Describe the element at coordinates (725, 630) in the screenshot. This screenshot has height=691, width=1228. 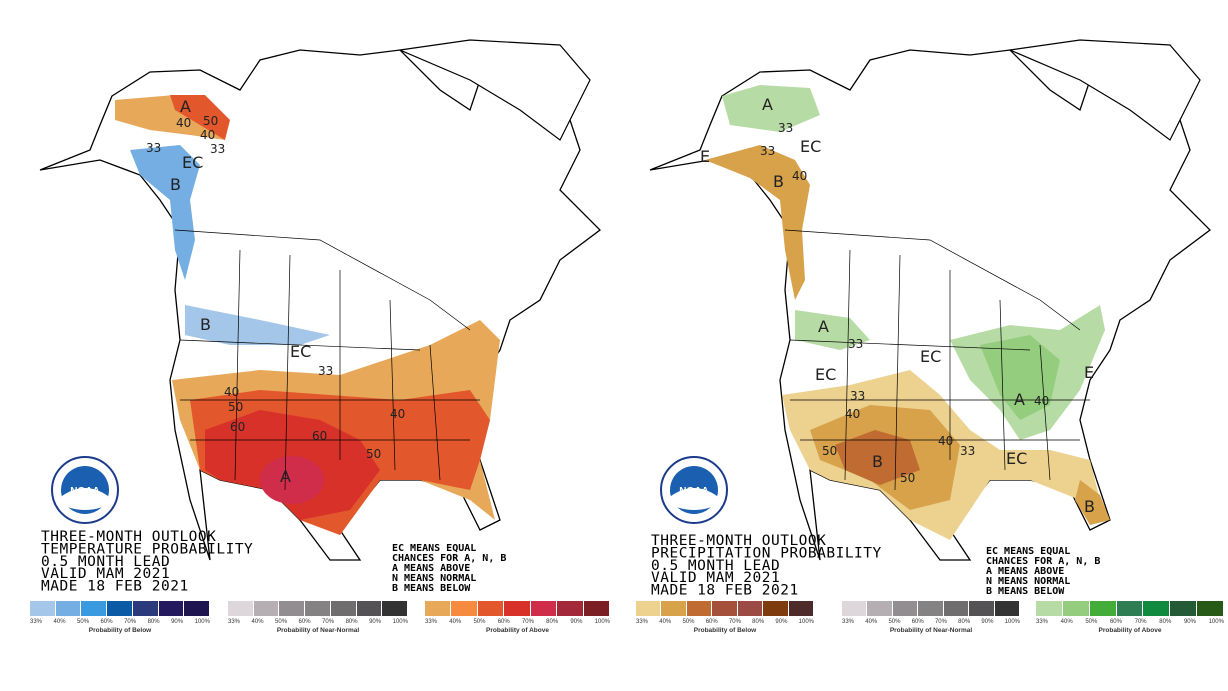
I see `legend-title: Probability of Below` at that location.